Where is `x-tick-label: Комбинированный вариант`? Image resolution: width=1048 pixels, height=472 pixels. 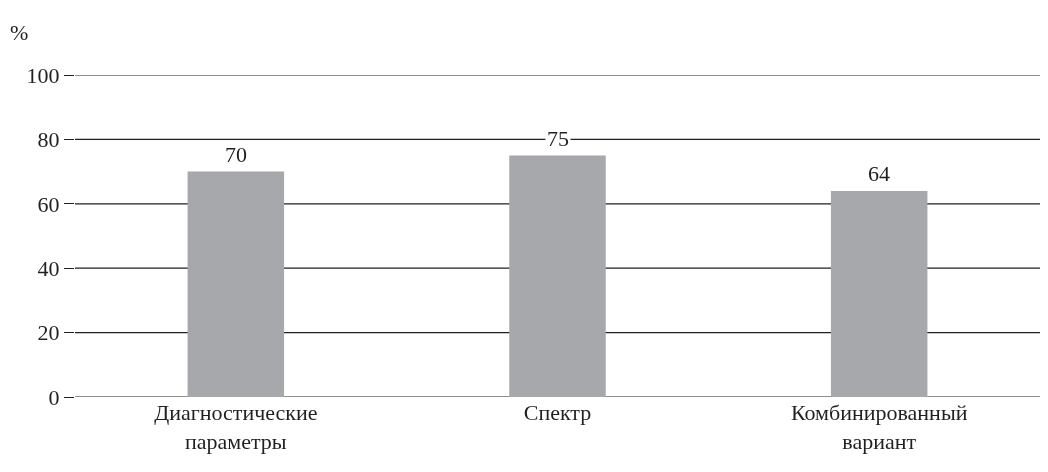 x-tick-label: Комбинированный вариант is located at coordinates (879, 427).